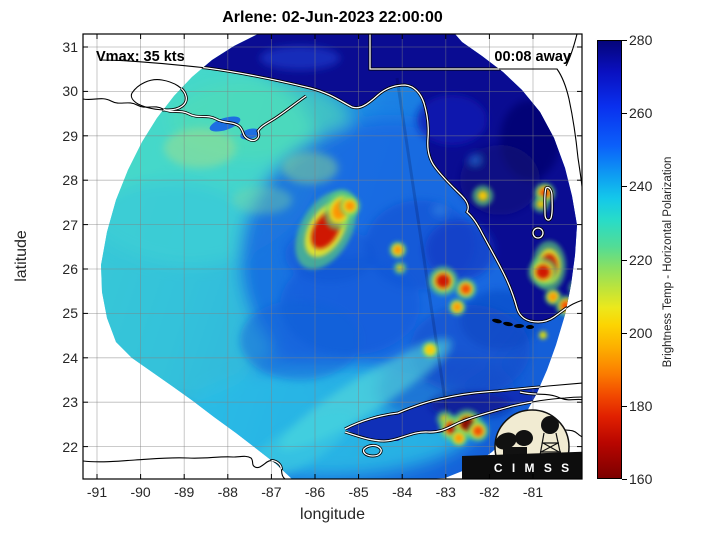  I want to click on x-tick-label: -87, so click(271, 492).